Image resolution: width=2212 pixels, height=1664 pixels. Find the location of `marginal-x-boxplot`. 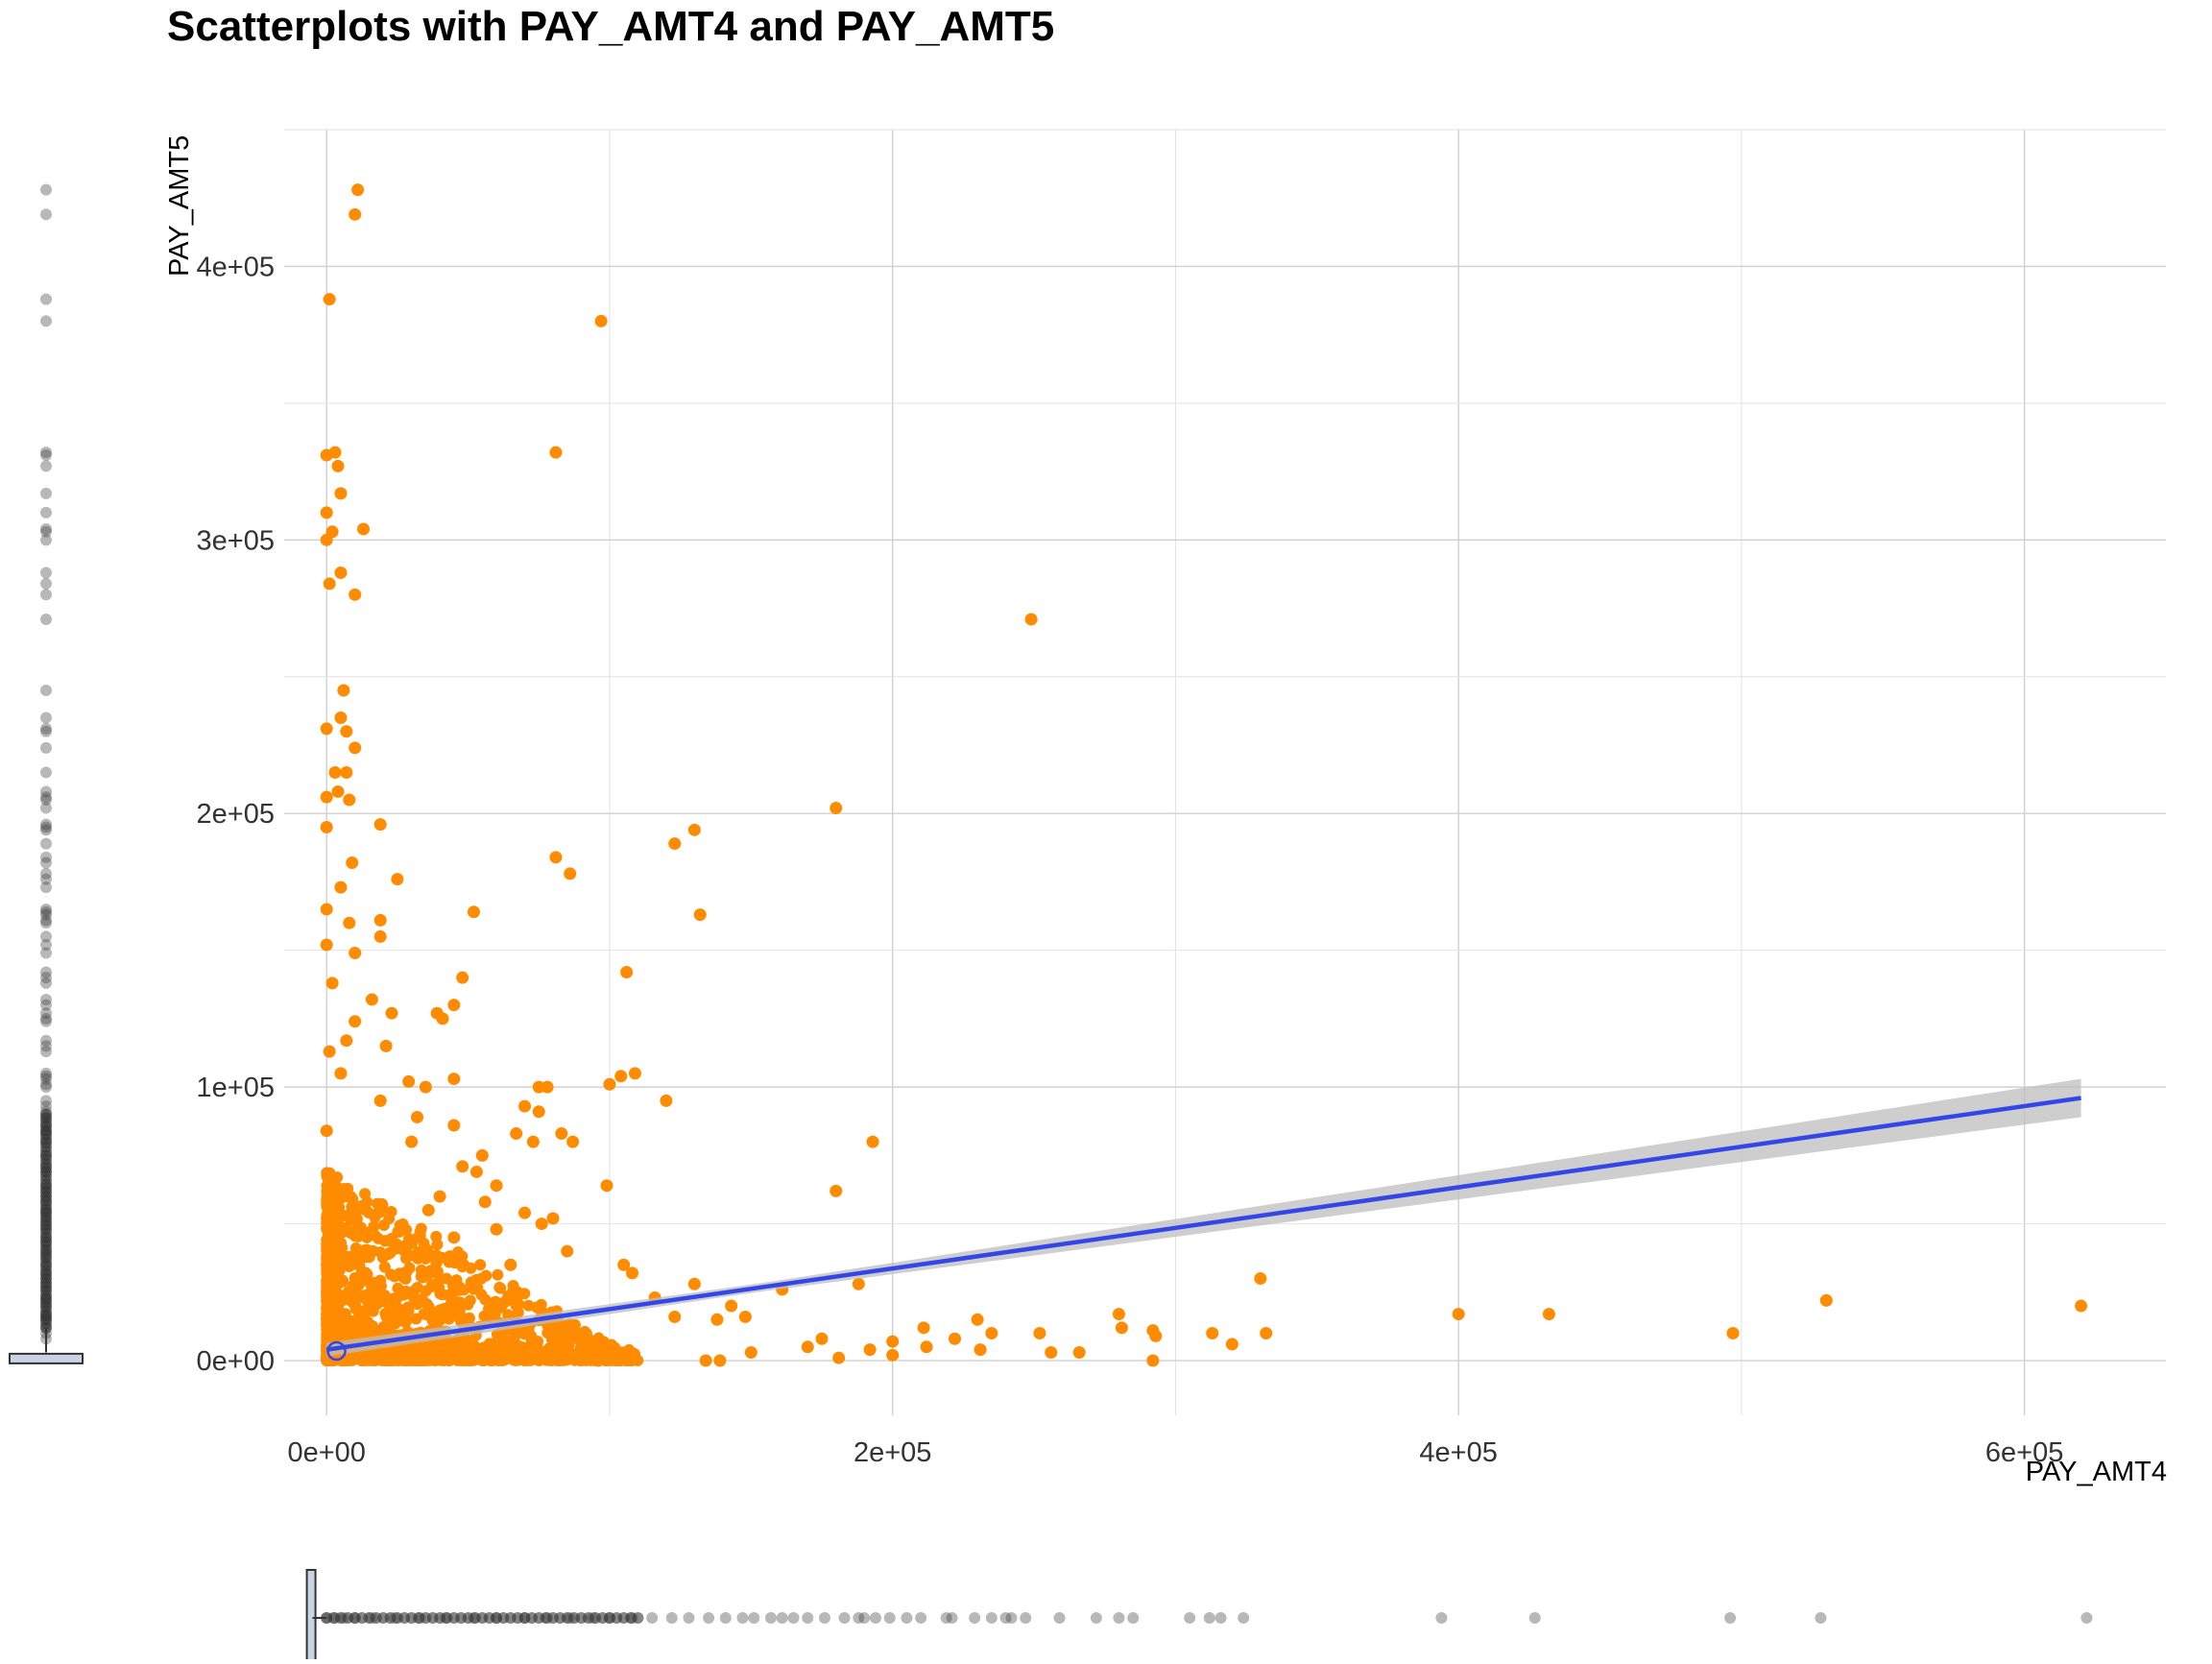

marginal-x-boxplot is located at coordinates (1199, 1616).